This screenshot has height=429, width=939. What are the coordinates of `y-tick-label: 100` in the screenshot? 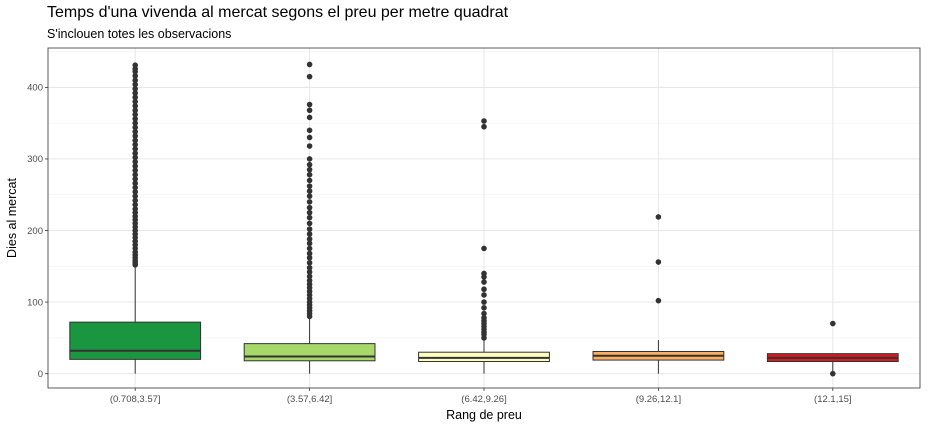 It's located at (35, 302).